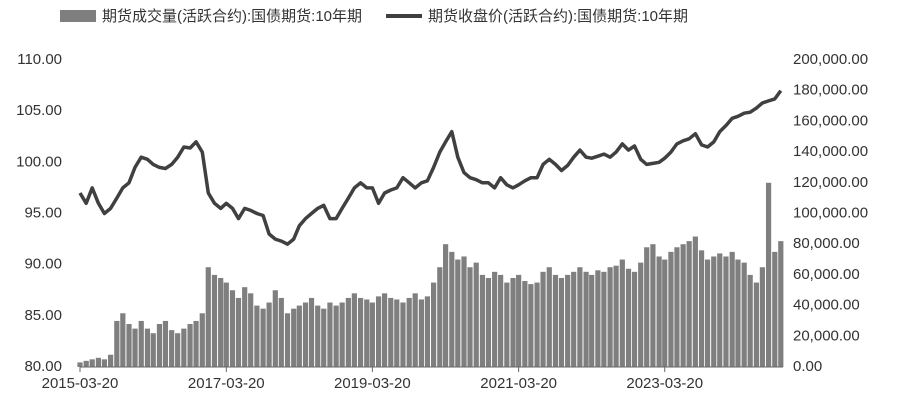  I want to click on y2-tick-label: 40,000.00, so click(826, 305).